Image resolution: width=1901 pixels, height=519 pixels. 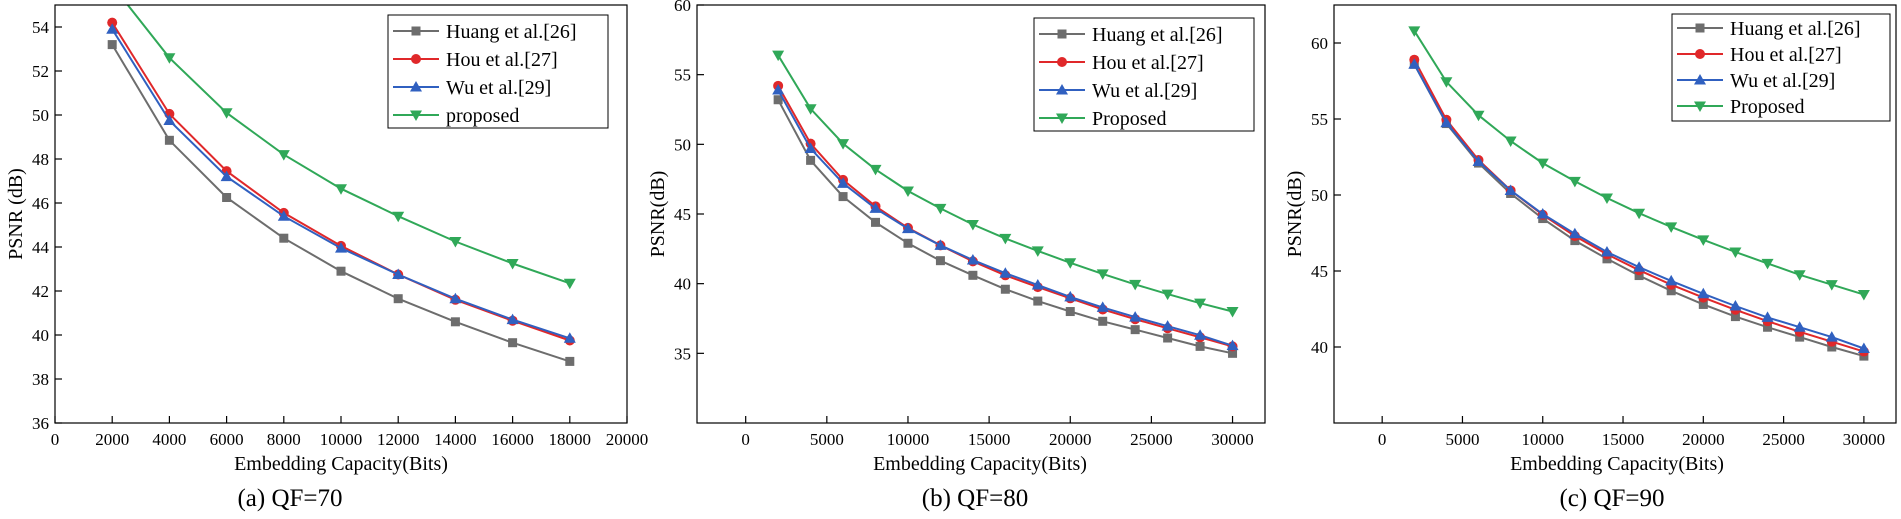 I want to click on legend-label-proposed-c: Proposed, so click(x=1767, y=107).